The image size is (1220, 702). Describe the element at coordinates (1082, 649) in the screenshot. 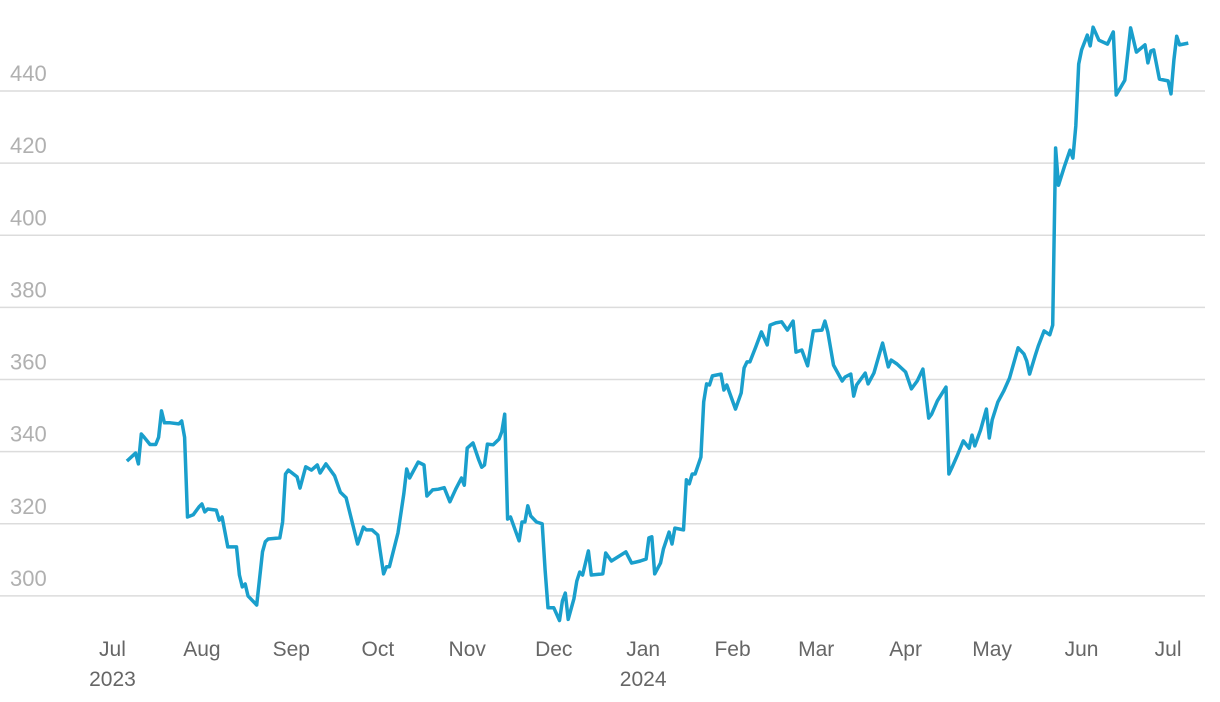

I see `x-tick-label: Jun` at that location.